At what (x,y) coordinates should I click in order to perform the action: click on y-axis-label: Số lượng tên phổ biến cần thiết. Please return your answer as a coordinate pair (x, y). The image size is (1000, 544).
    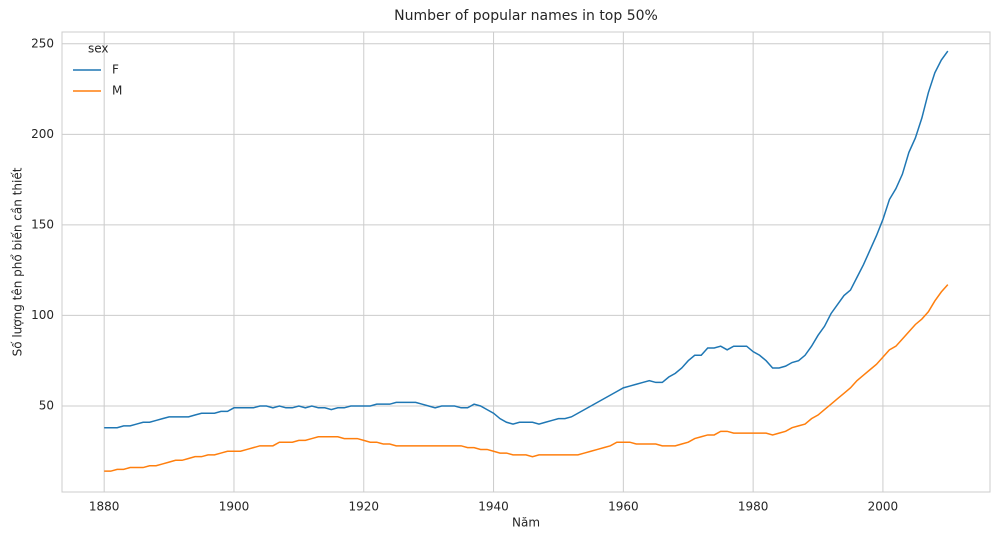
    Looking at the image, I should click on (18, 261).